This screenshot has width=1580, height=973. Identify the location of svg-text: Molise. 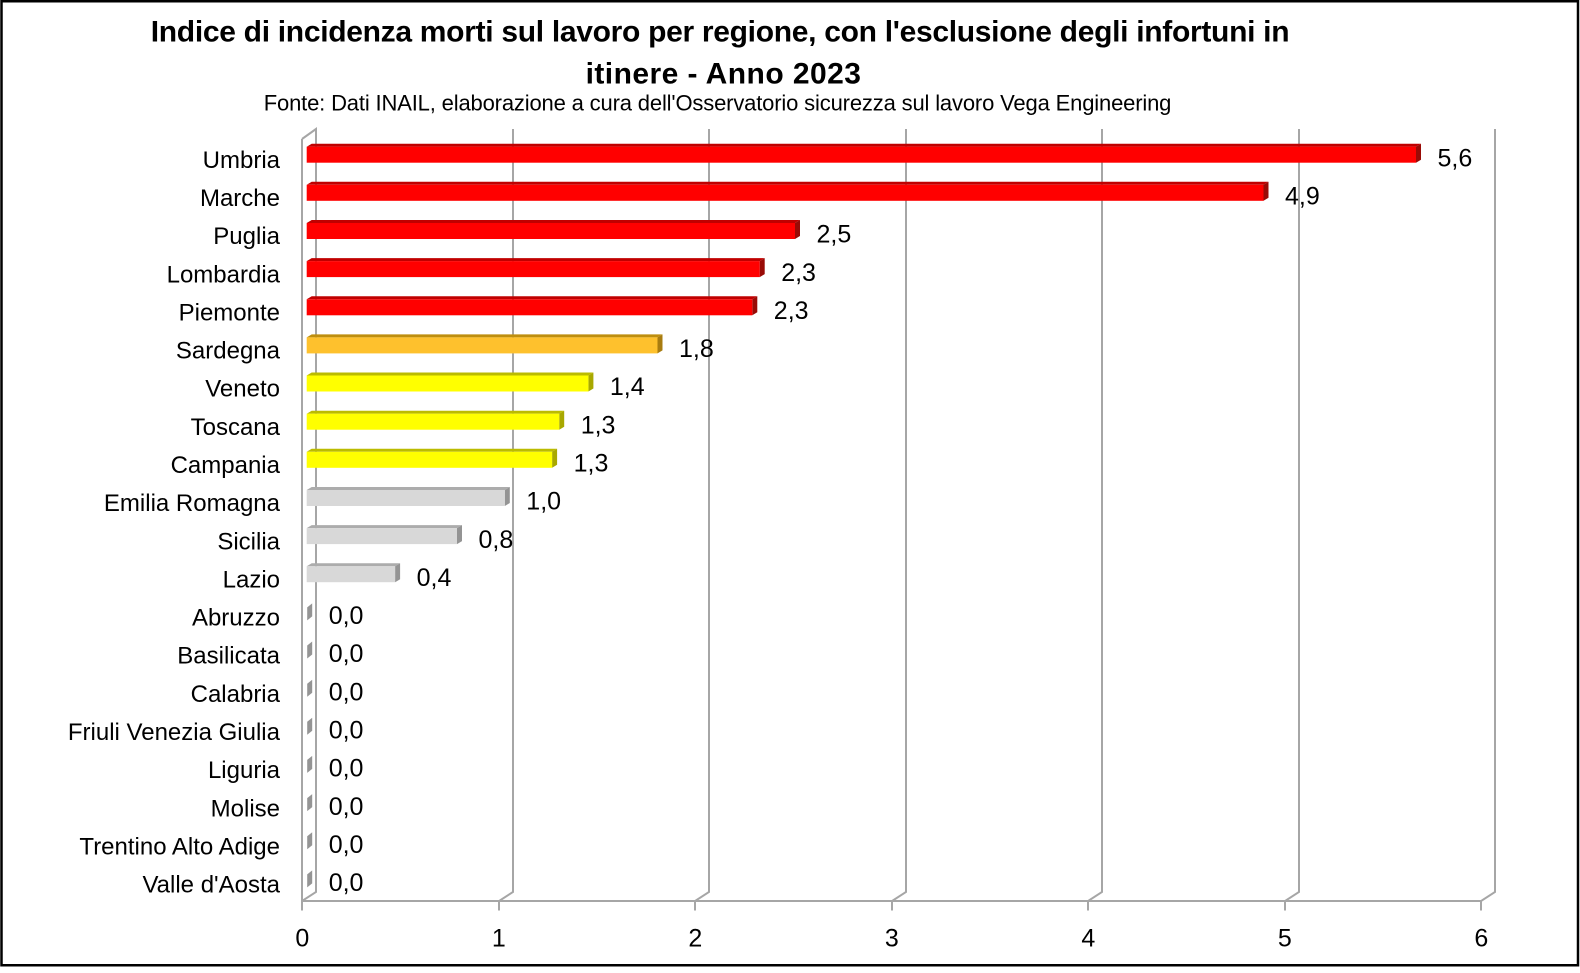
(245, 808).